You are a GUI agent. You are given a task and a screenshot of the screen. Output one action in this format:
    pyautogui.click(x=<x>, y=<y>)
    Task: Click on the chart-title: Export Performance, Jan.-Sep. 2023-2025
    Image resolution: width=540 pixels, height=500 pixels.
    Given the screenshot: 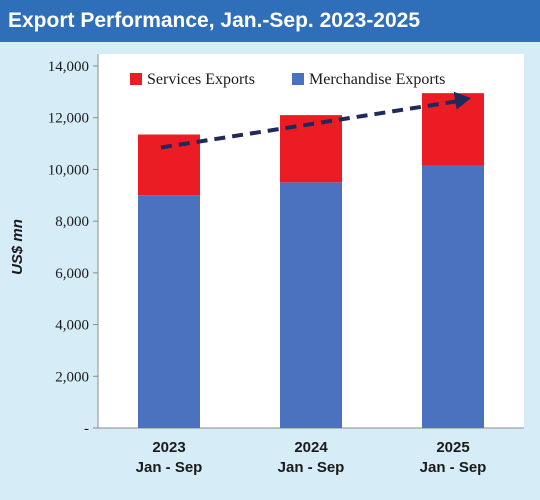 What is the action you would take?
    pyautogui.click(x=270, y=21)
    